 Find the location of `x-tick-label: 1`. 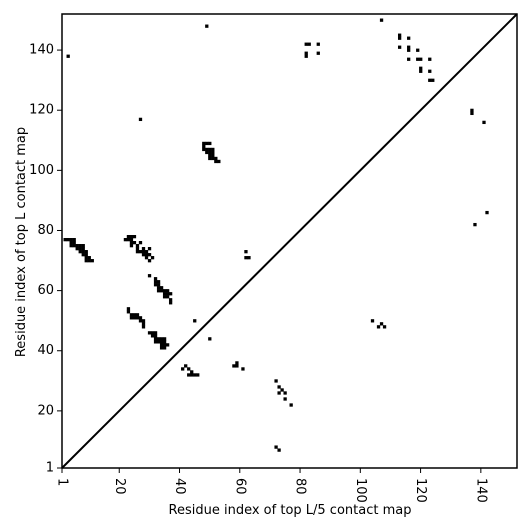

x-tick-label: 1 is located at coordinates (62, 482).